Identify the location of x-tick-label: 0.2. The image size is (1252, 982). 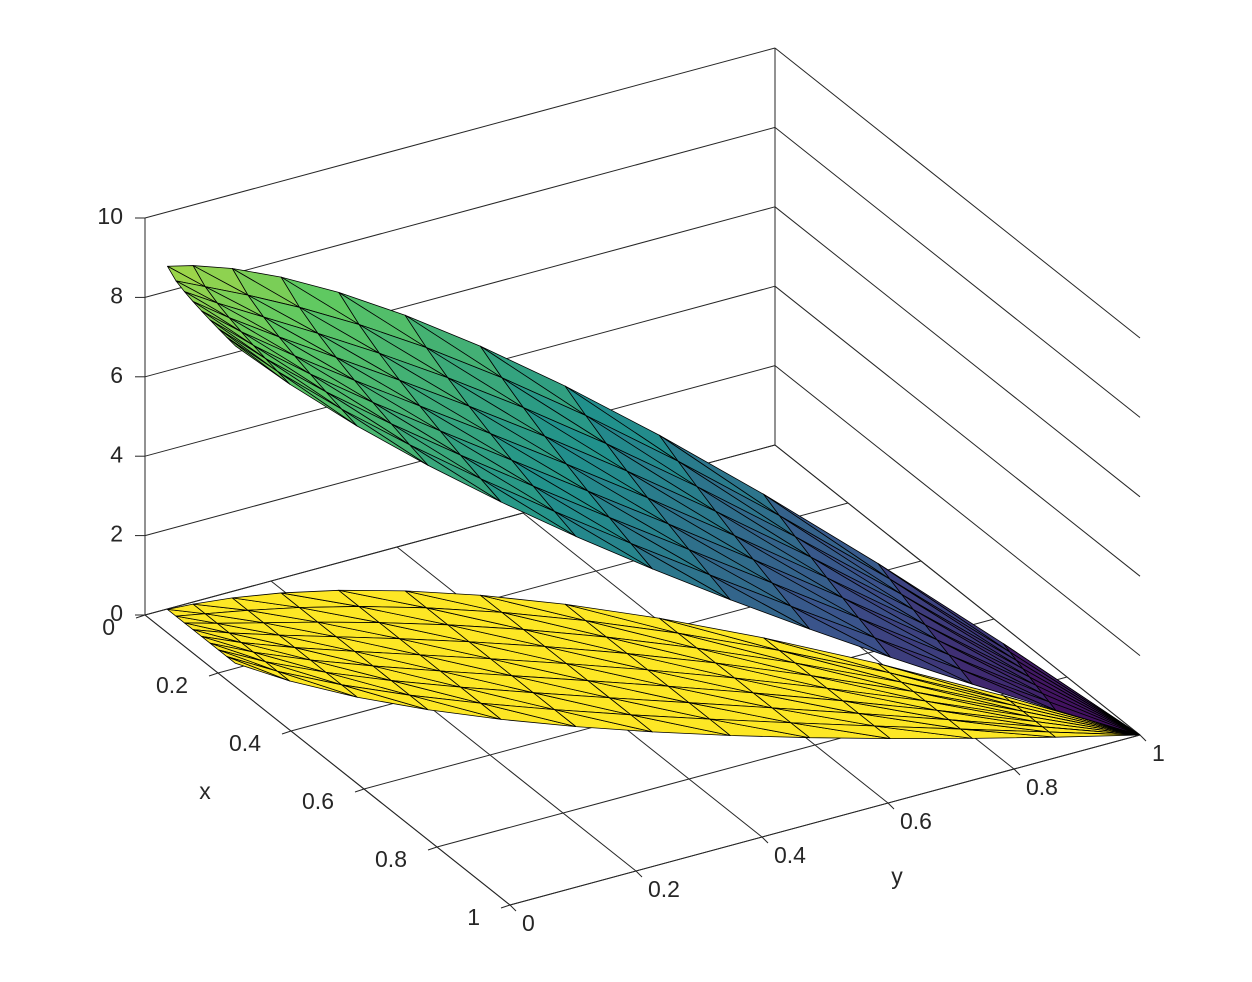
(172, 685).